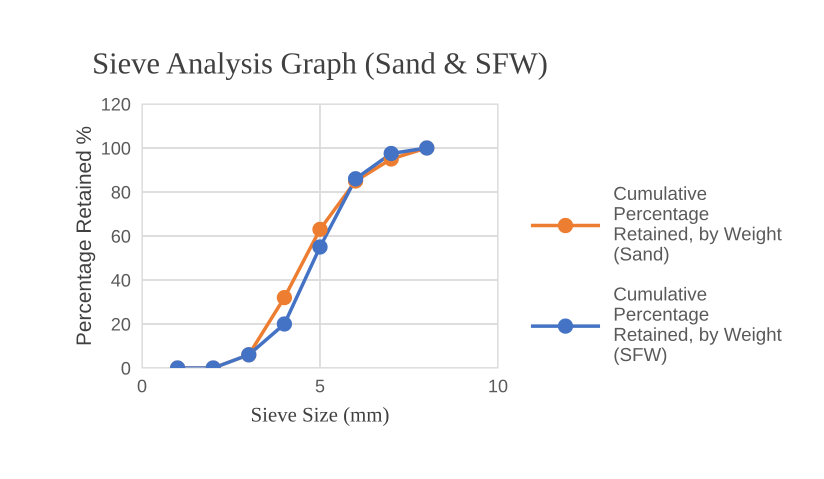  Describe the element at coordinates (142, 386) in the screenshot. I see `x-tick-label: 0` at that location.